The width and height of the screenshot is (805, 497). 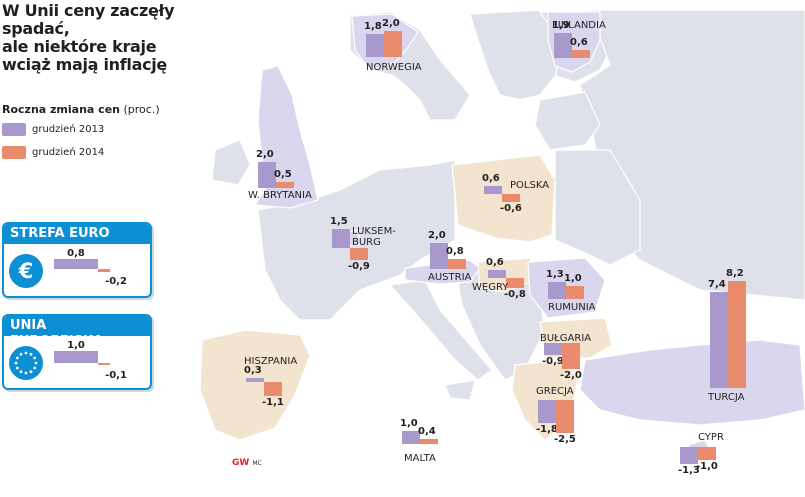 I want to click on value-węgry-2014: -0,8, so click(x=515, y=295).